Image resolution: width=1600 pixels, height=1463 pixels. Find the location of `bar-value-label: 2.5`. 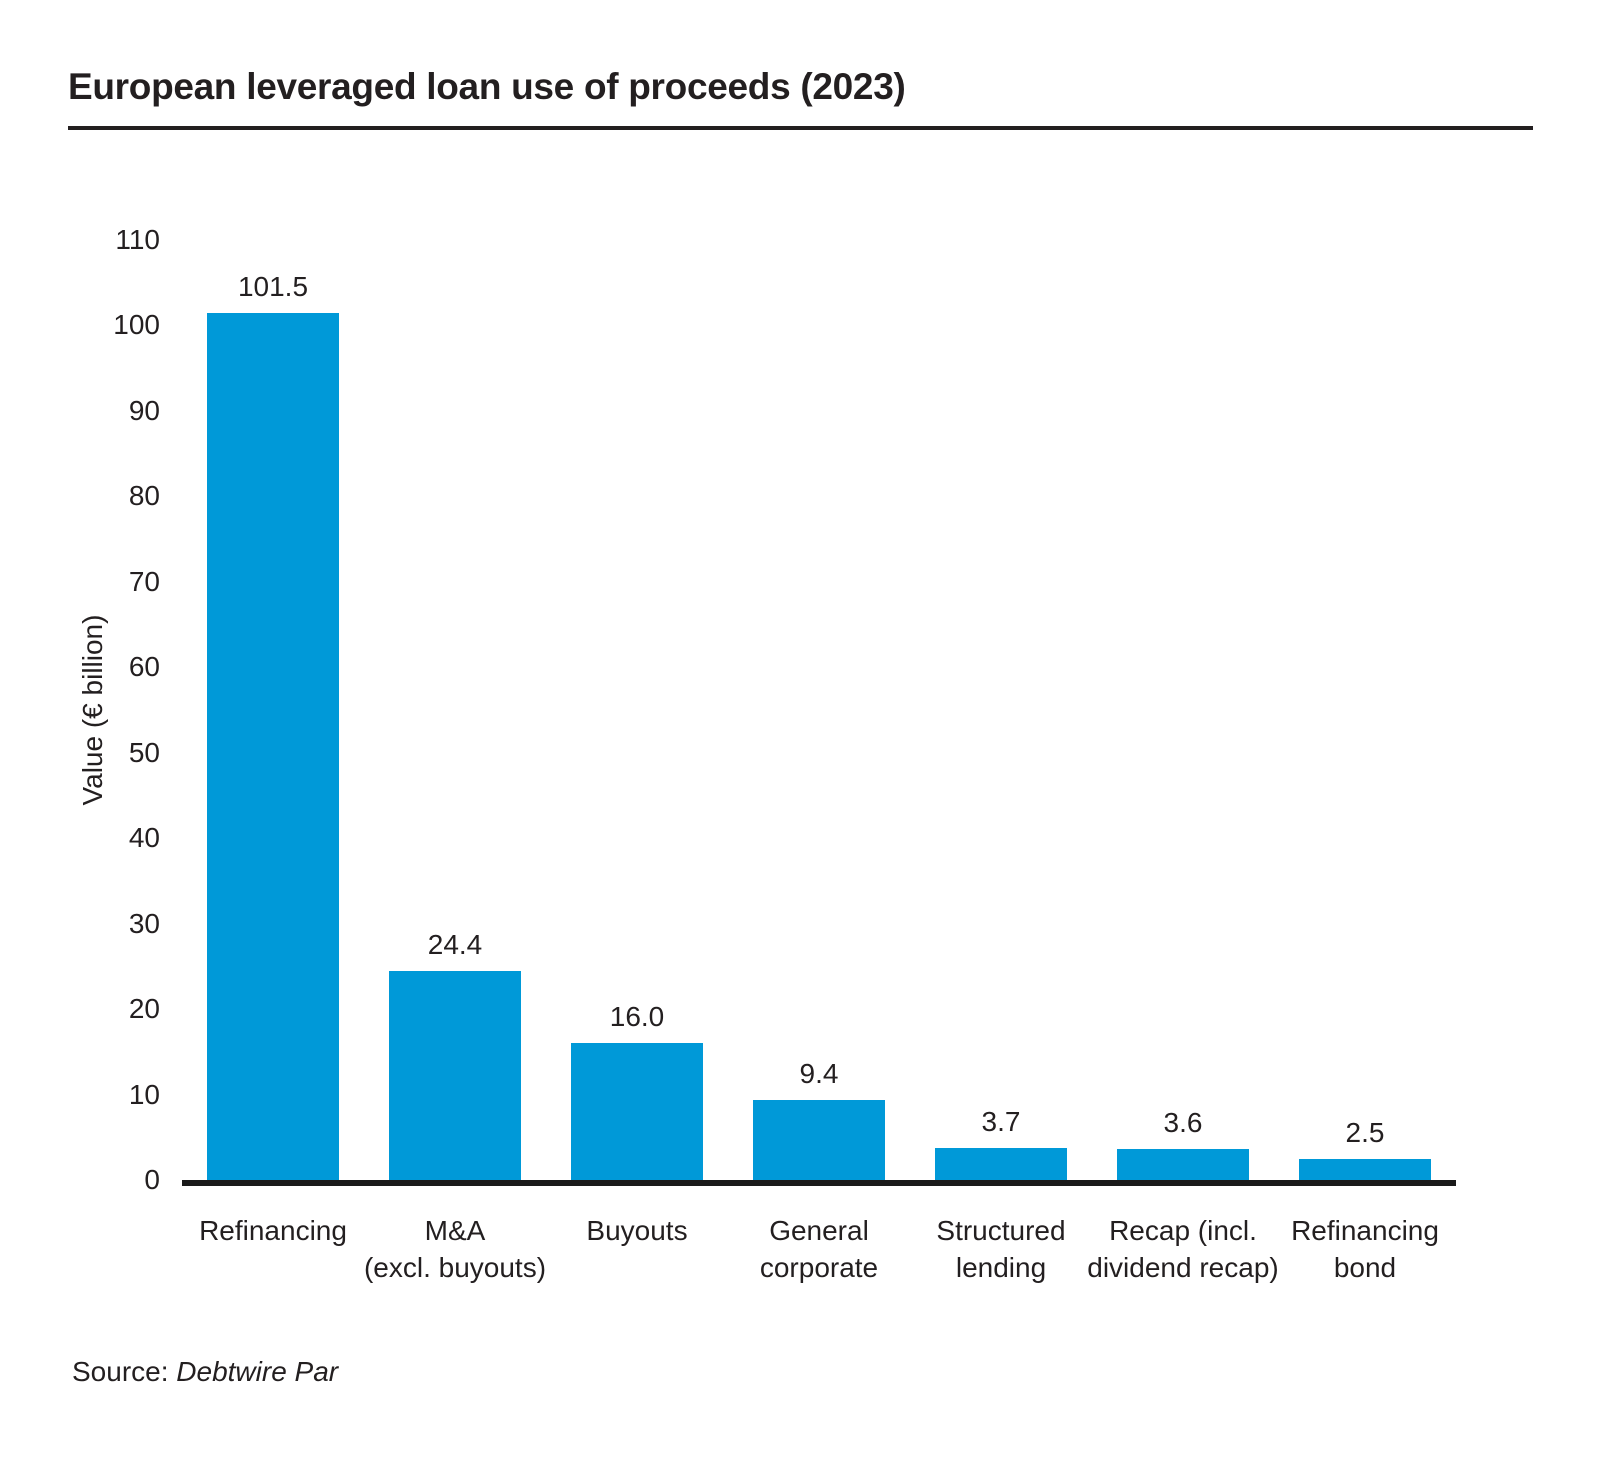

bar-value-label: 2.5 is located at coordinates (1365, 1132).